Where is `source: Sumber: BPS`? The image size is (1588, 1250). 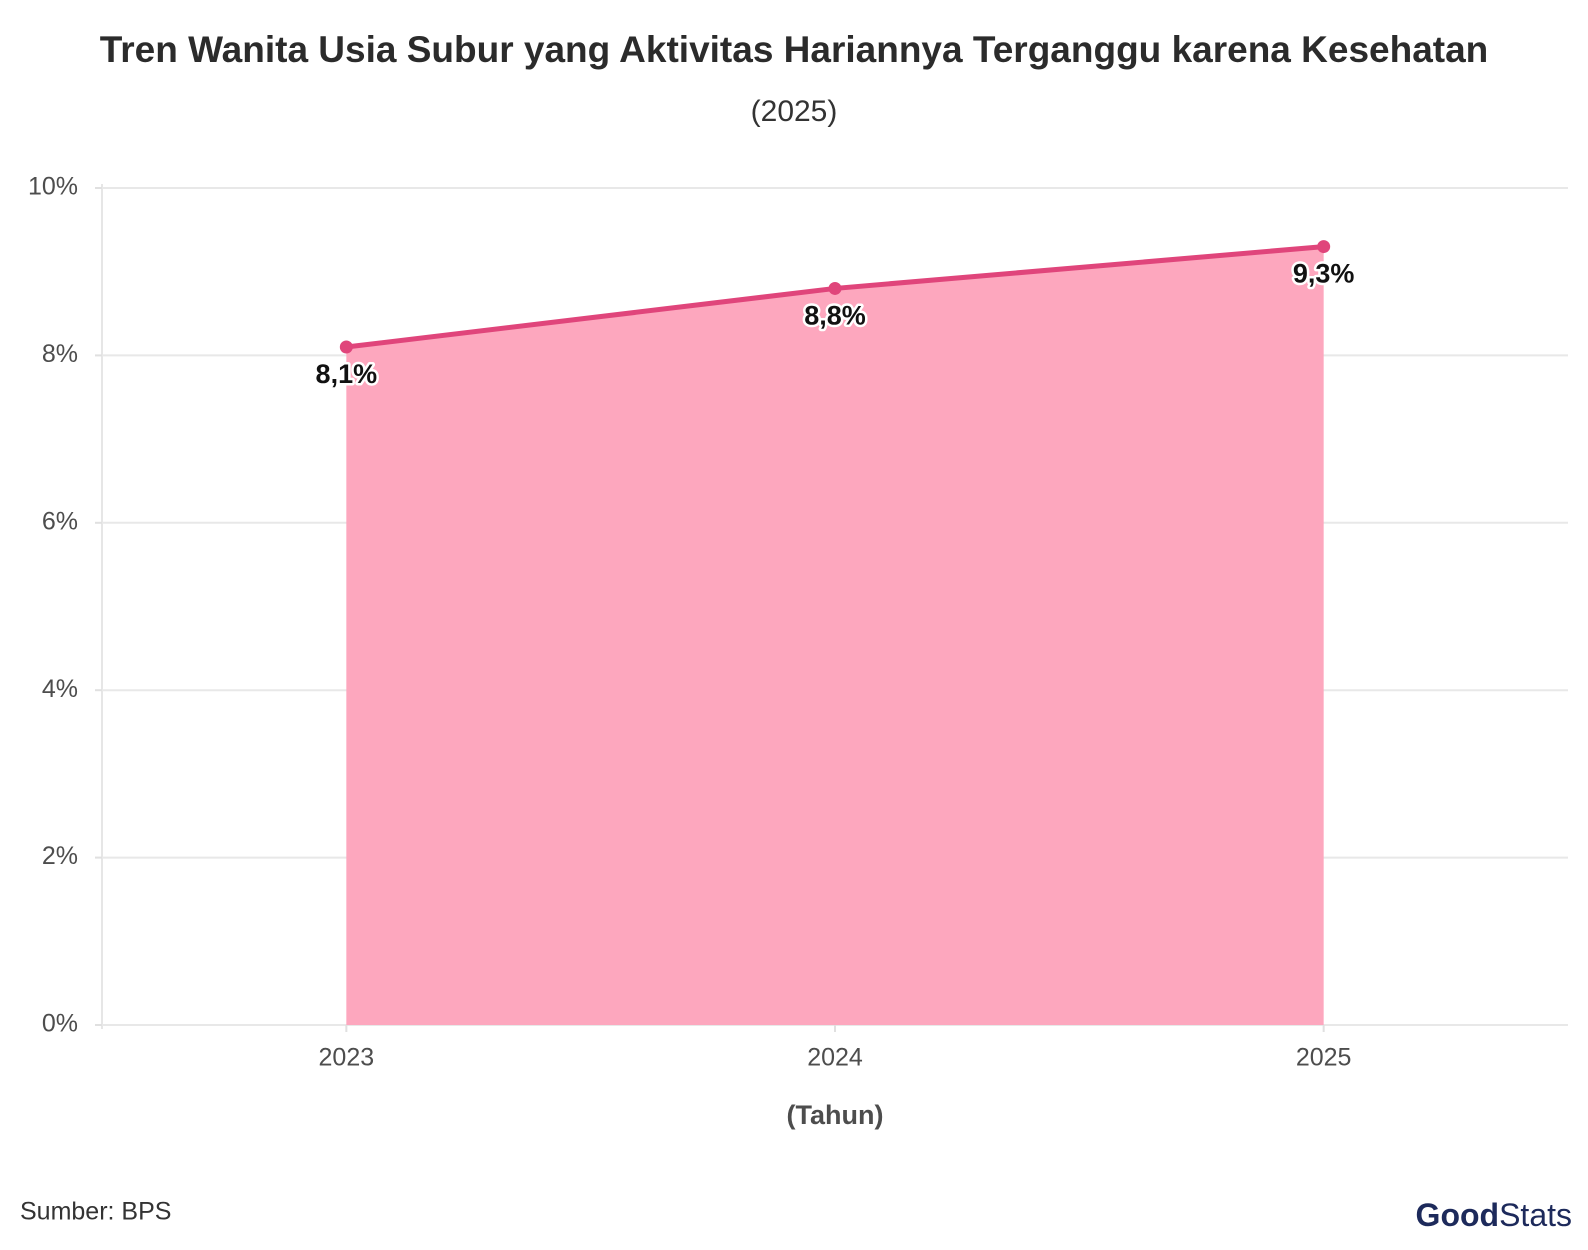
source: Sumber: BPS is located at coordinates (95, 1212).